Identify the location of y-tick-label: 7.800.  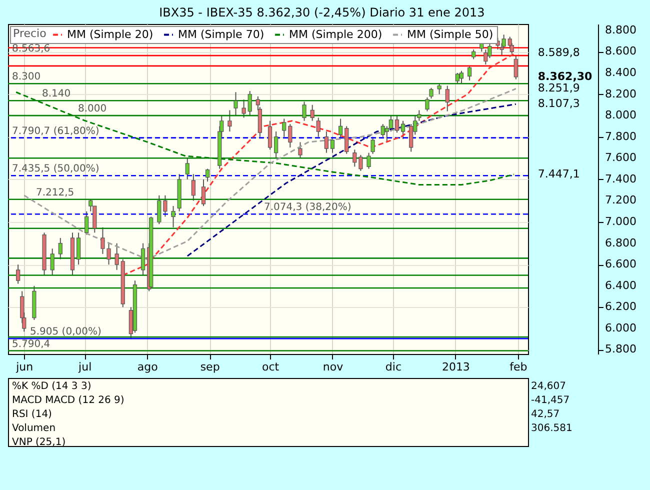
(620, 136).